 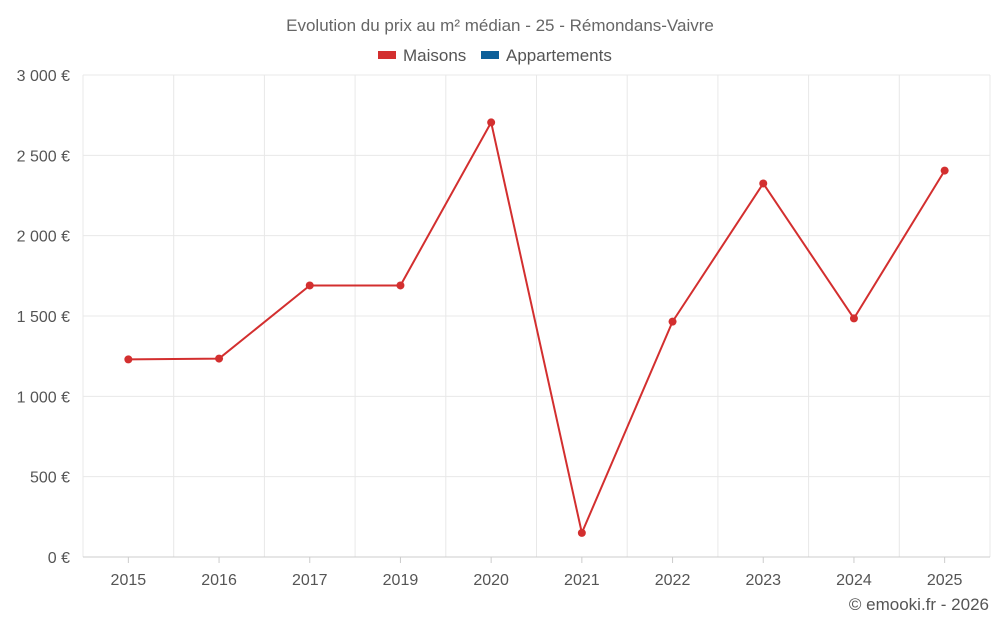 I want to click on credit-text: © emooki.fr - 2026, so click(x=919, y=604).